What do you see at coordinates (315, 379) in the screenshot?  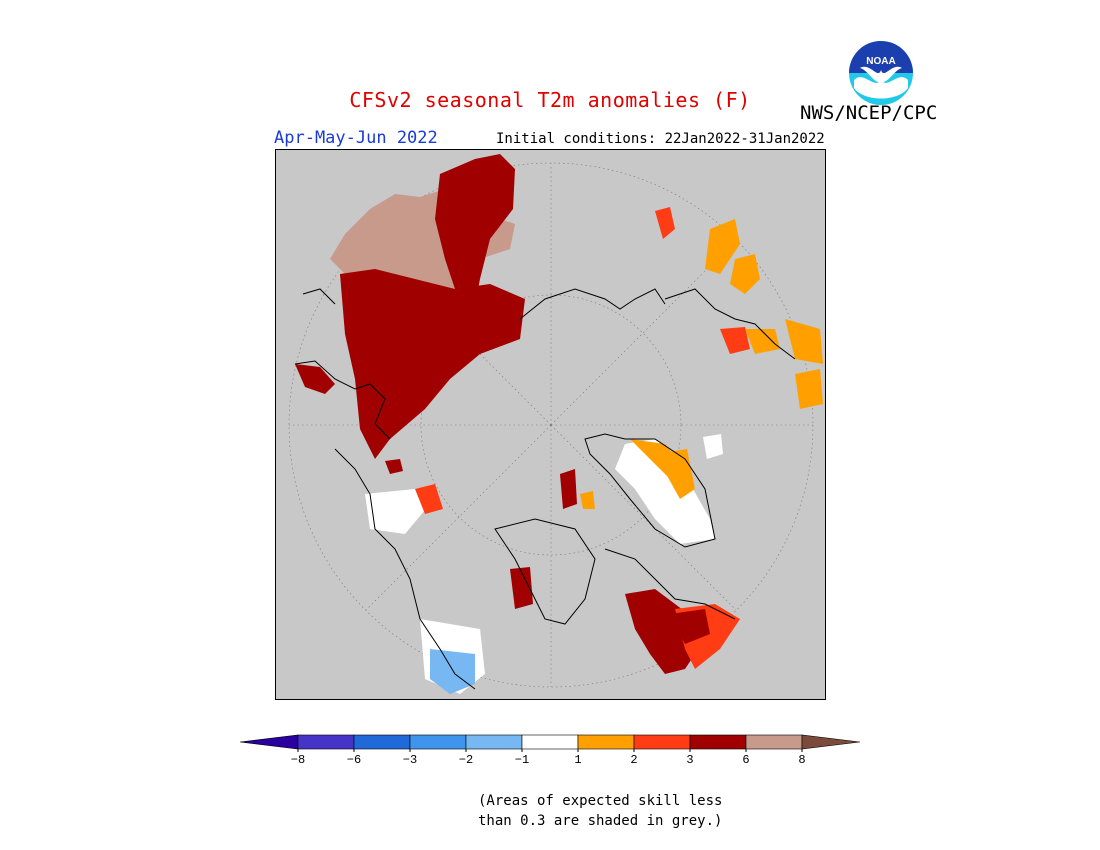 I see `anomaly-region-middle-east` at bounding box center [315, 379].